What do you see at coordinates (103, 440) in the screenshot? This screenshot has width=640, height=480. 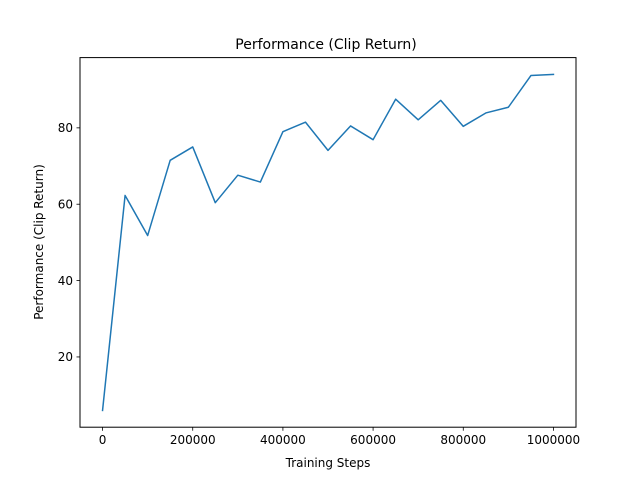 I see `x-tick-label: 0` at bounding box center [103, 440].